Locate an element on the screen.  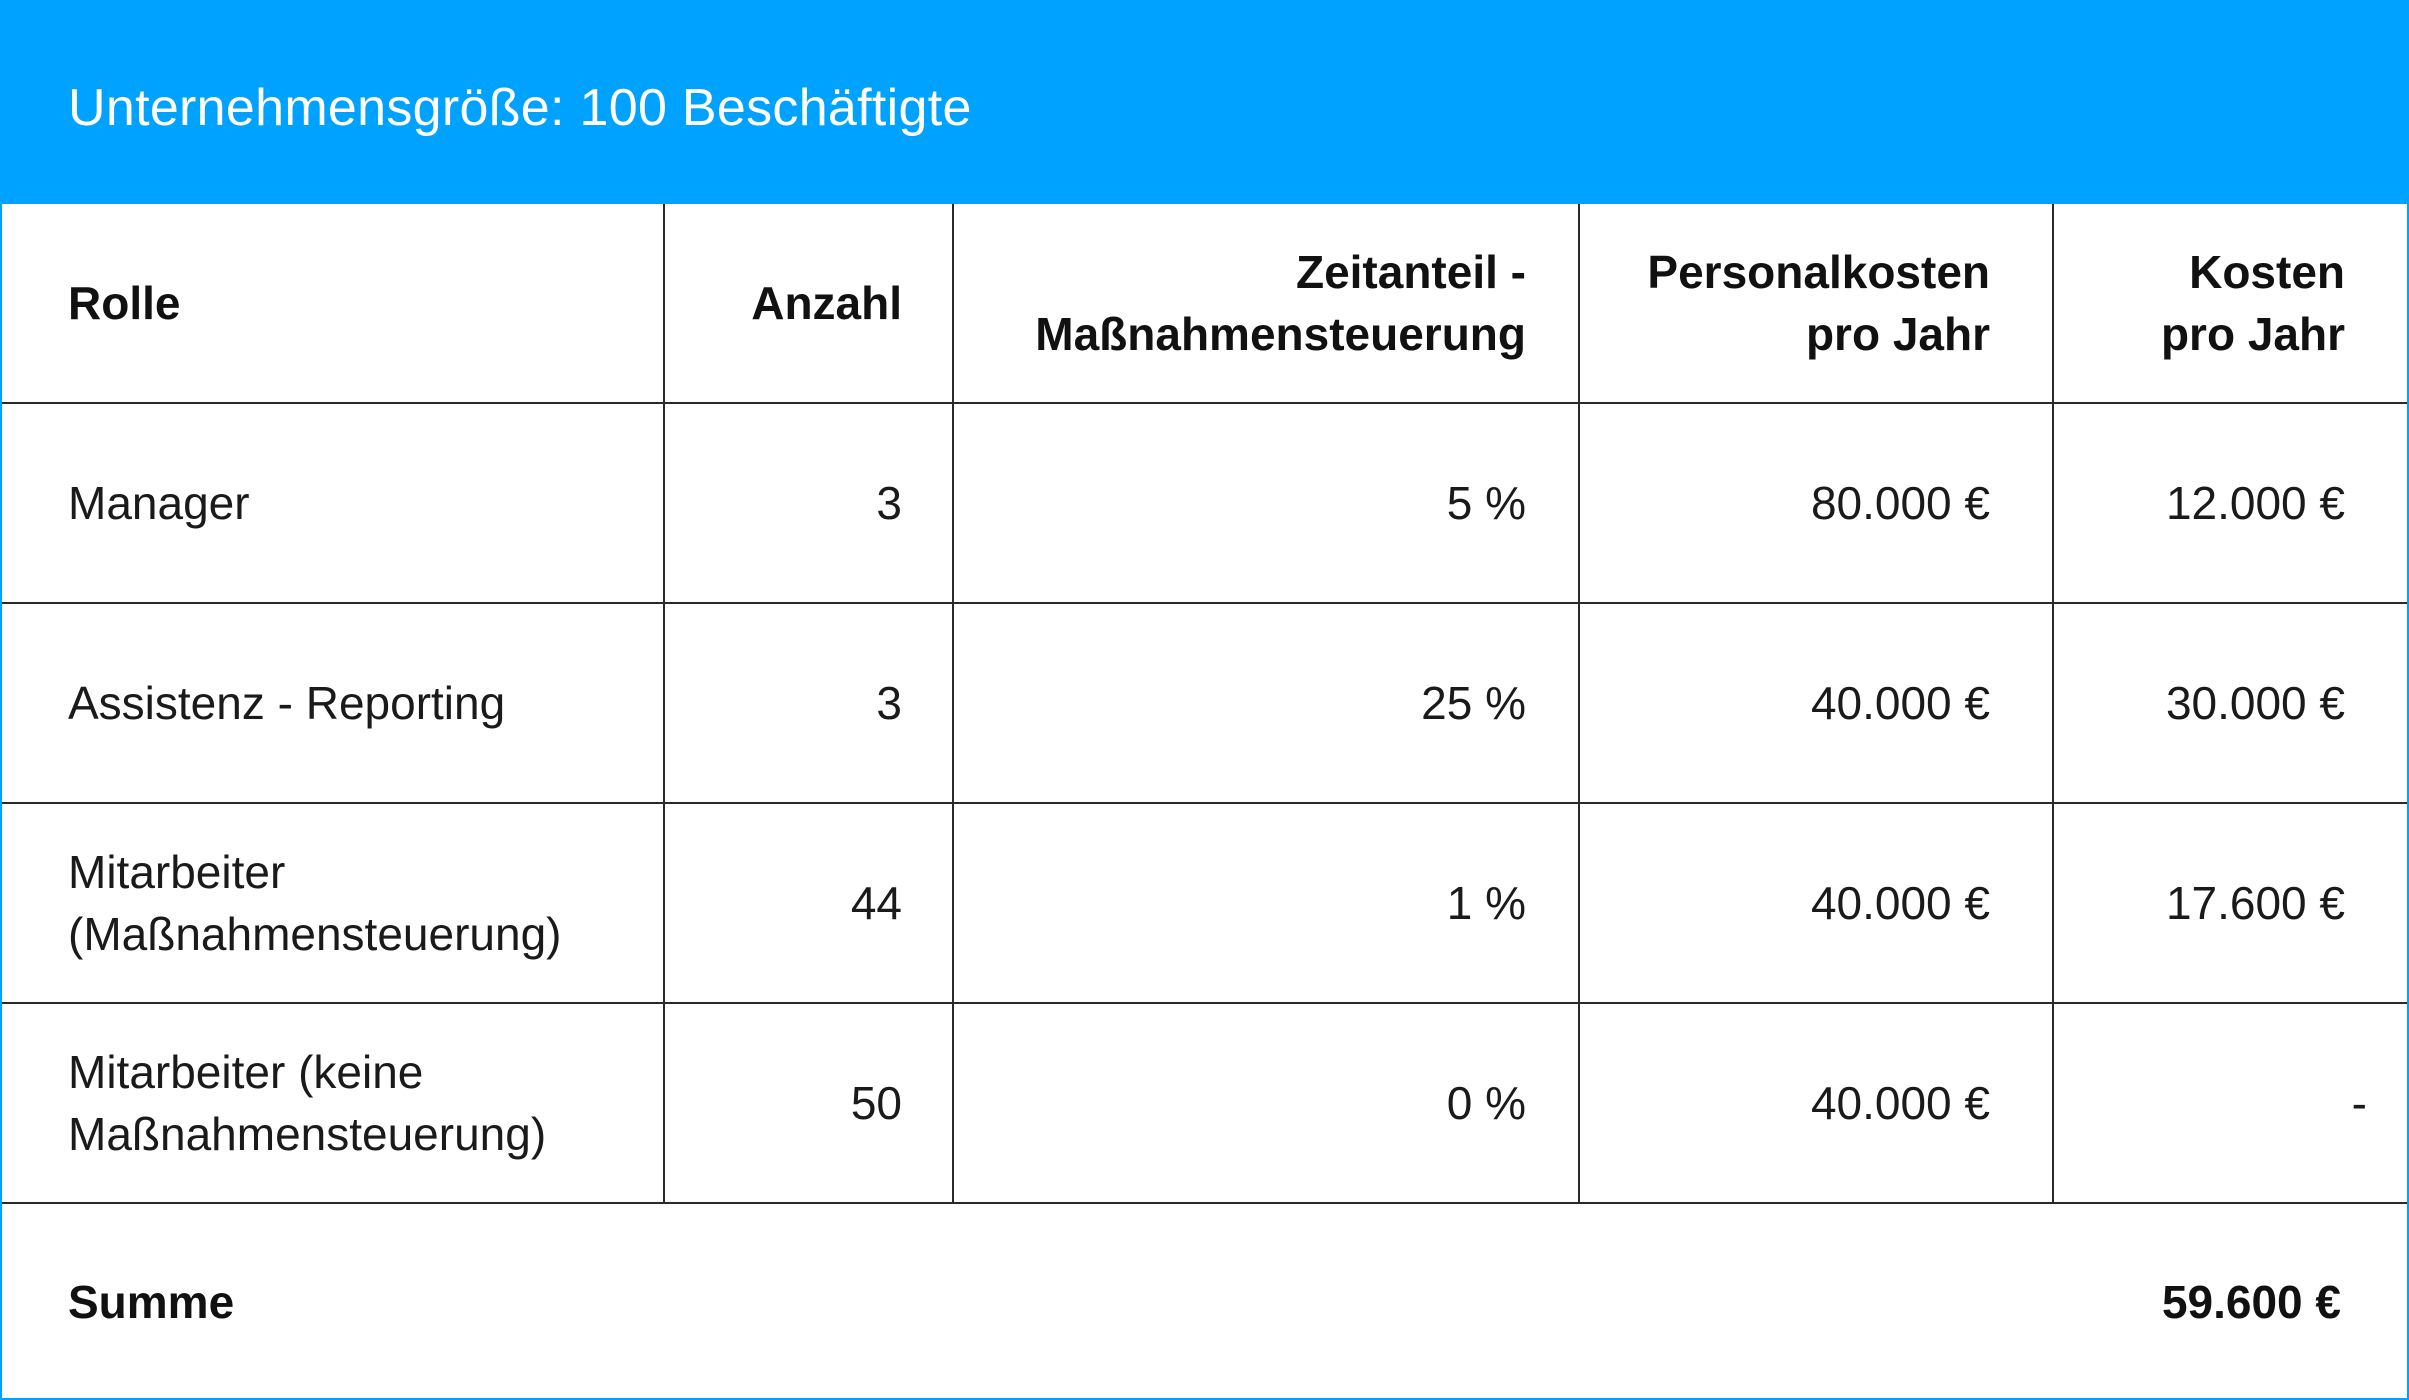
summary-label: Summe is located at coordinates (1027, 1301).